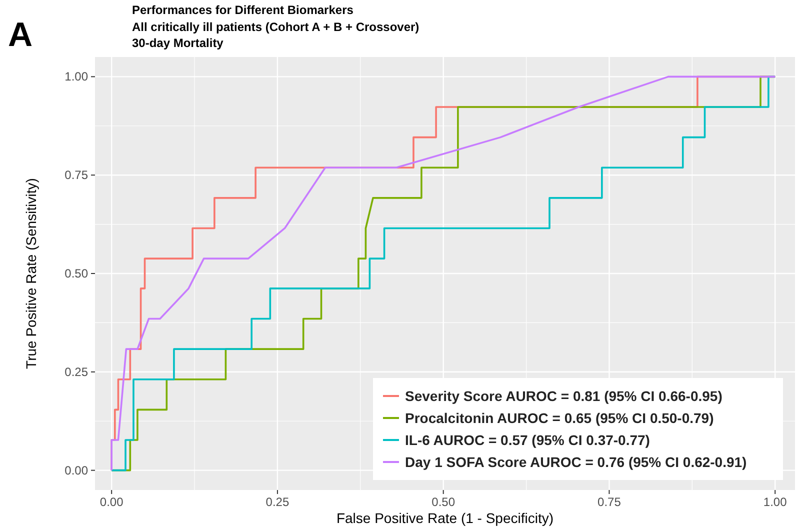 The image size is (801, 529). What do you see at coordinates (527, 440) in the screenshot?
I see `legend-label: IL-6 AUROC = 0.57 (95% CI 0.37-0.77)` at bounding box center [527, 440].